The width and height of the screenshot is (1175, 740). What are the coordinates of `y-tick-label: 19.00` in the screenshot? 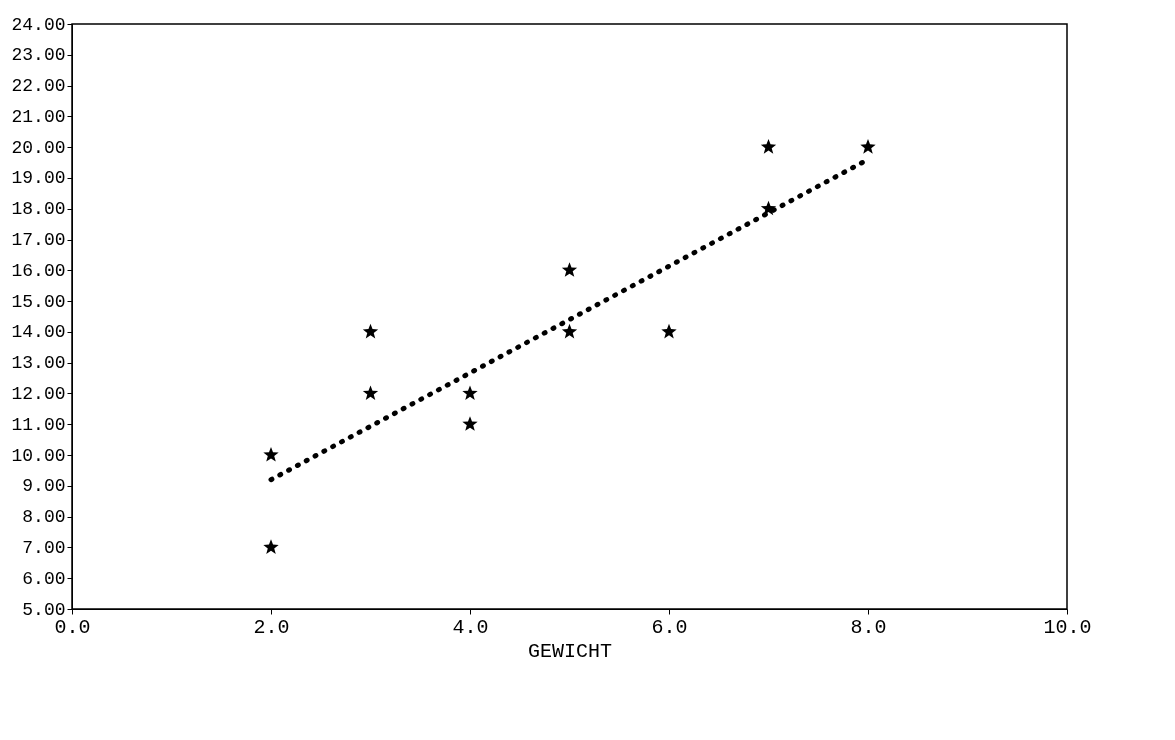 It's located at (38, 178).